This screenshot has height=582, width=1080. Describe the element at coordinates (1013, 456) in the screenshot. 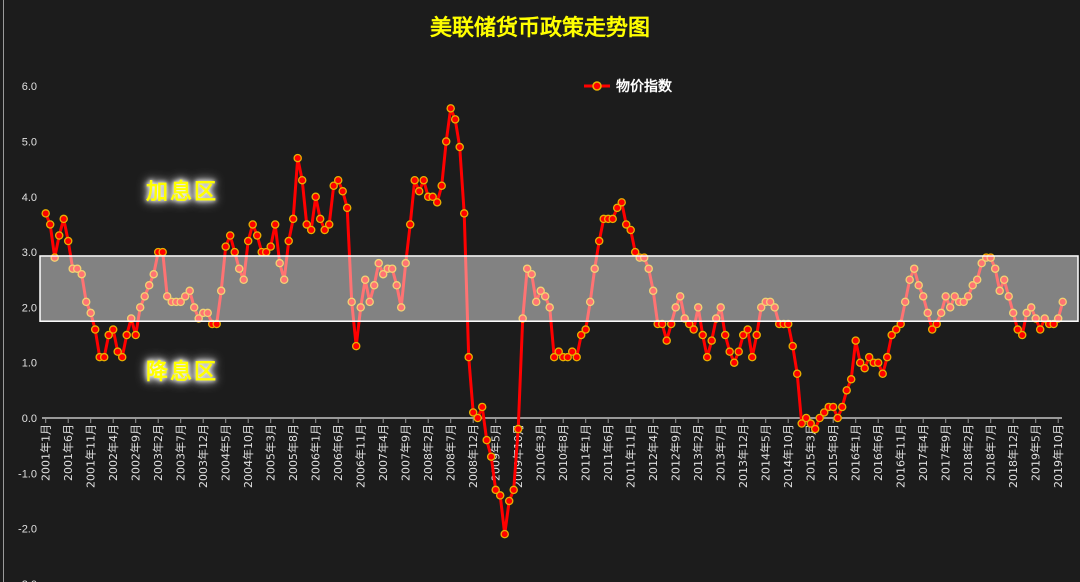

I see `x-tick-label: 2018年12月` at that location.